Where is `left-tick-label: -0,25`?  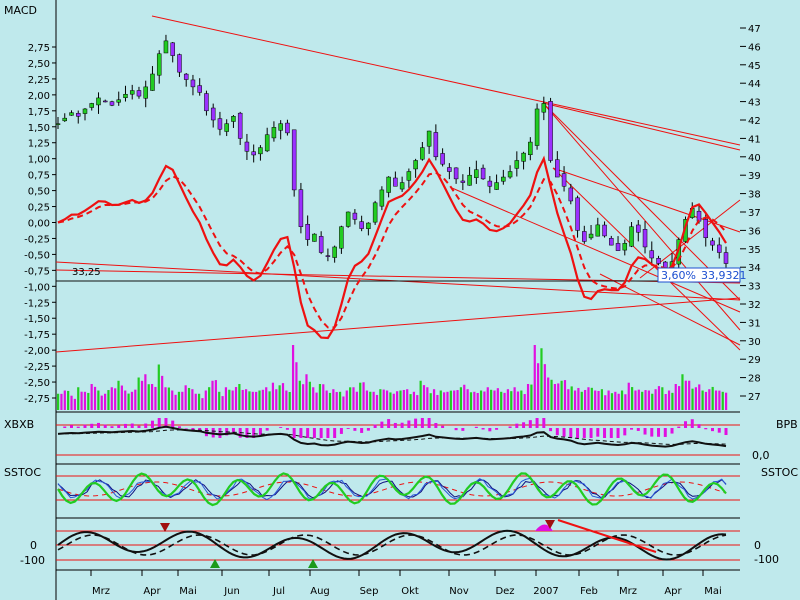
left-tick-label: -0,25 is located at coordinates (37, 239).